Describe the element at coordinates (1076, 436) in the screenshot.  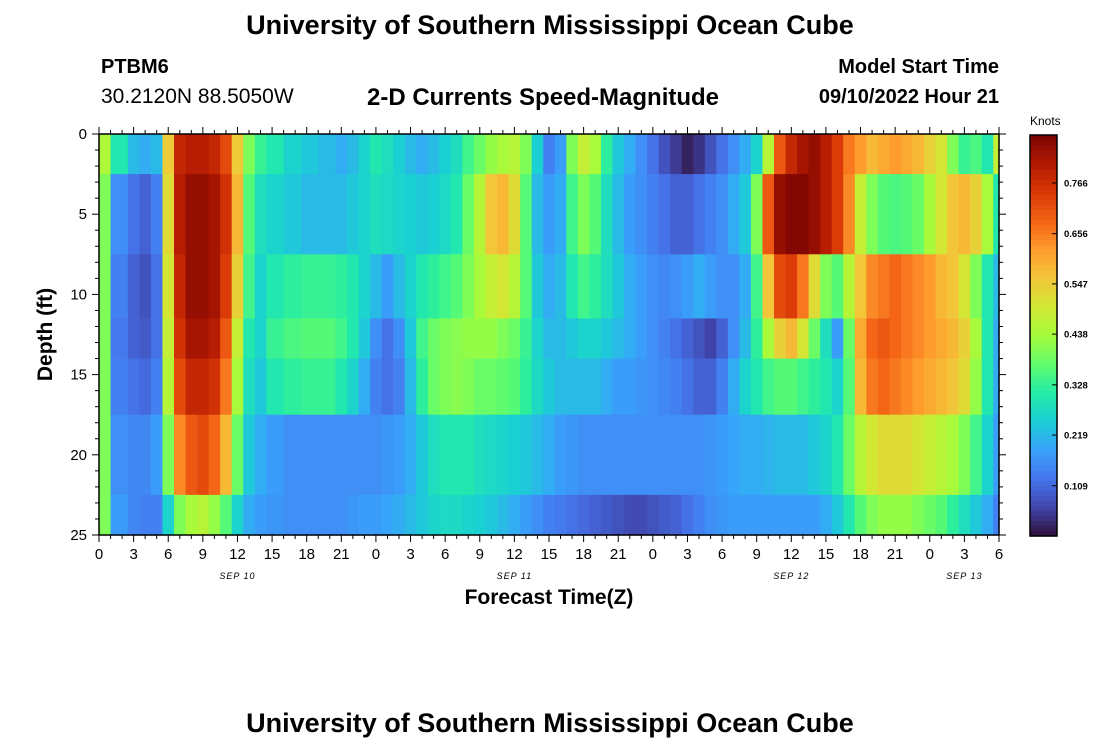
I see `colorbar-tick-label: 0.219` at that location.